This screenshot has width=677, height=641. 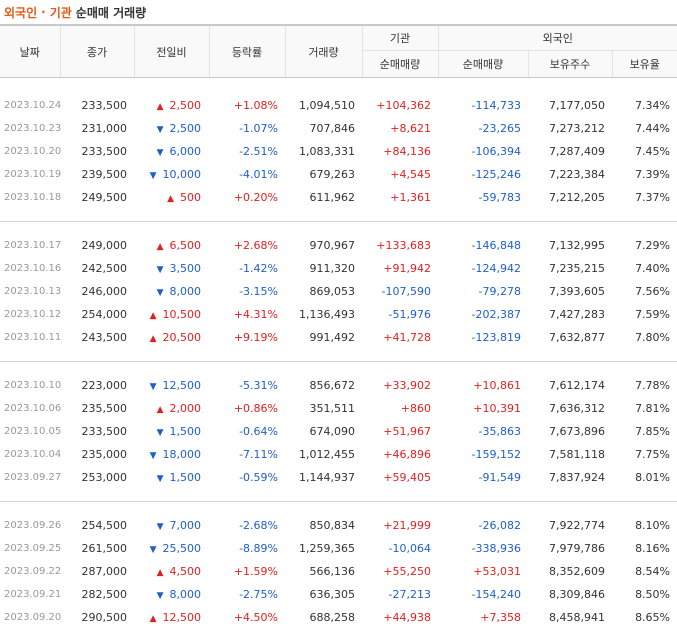 I want to click on cell-volume: 611,962, so click(x=323, y=197).